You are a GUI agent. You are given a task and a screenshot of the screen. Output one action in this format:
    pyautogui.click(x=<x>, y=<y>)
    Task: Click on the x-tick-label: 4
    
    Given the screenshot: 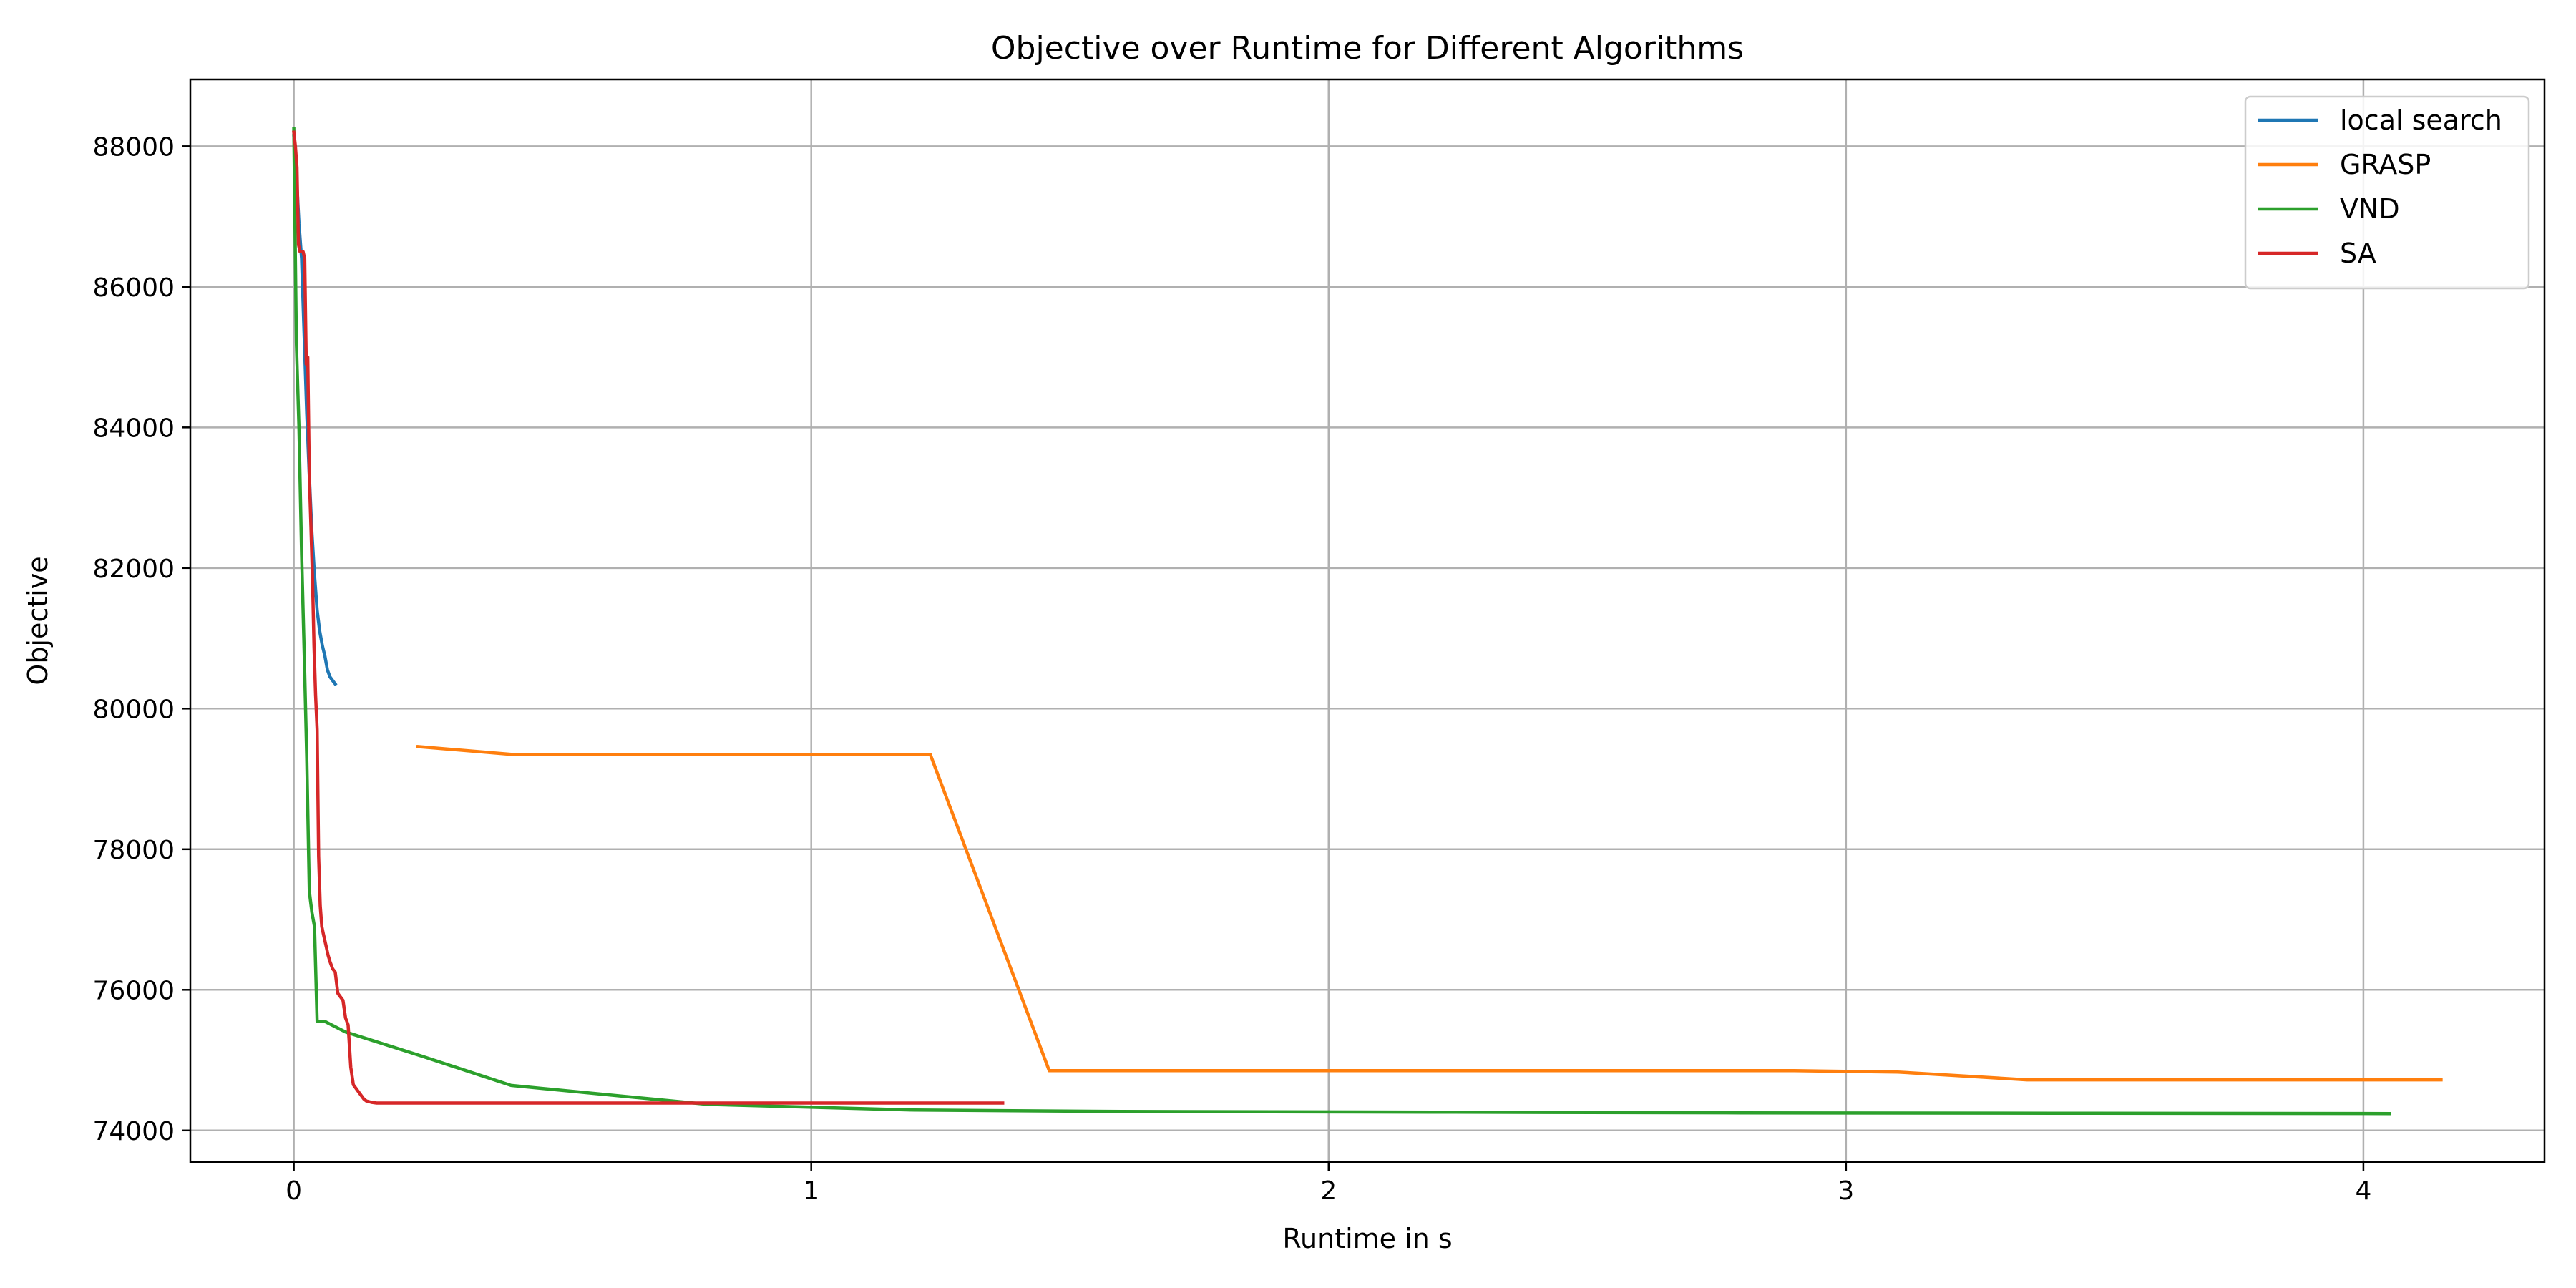 What is the action you would take?
    pyautogui.click(x=2363, y=1191)
    